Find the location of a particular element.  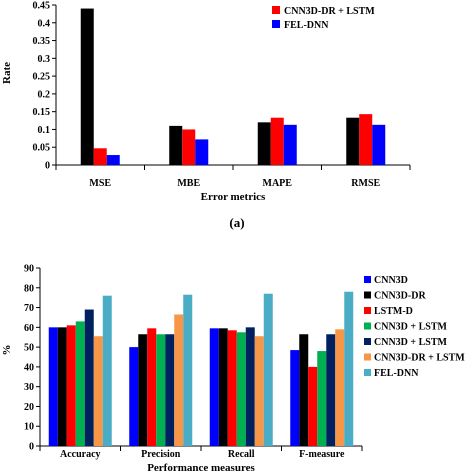

legend-label: CNN3D-DR is located at coordinates (400, 296).